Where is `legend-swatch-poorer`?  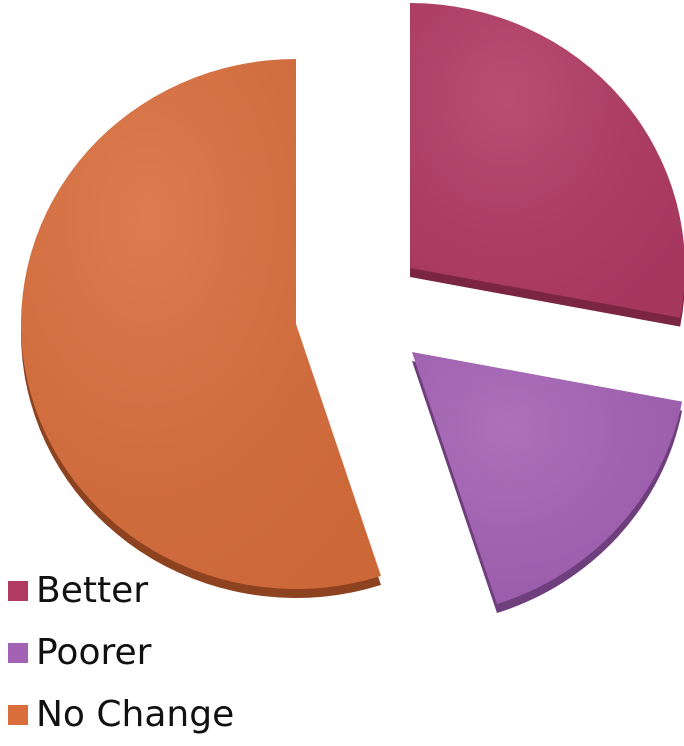
legend-swatch-poorer is located at coordinates (18, 653).